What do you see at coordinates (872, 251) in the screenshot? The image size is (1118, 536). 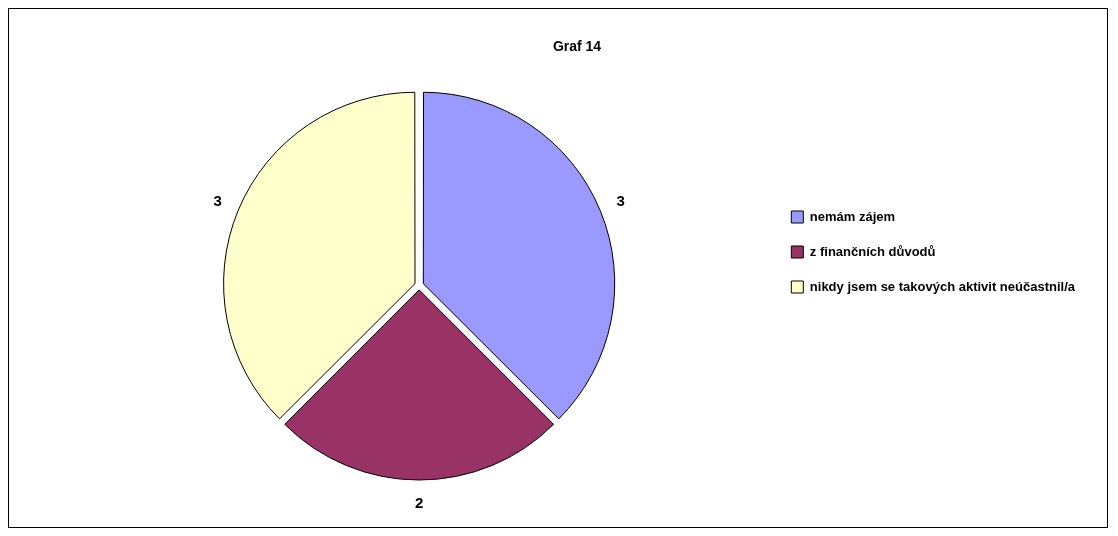 I see `legend-label: z finančních důvodů` at bounding box center [872, 251].